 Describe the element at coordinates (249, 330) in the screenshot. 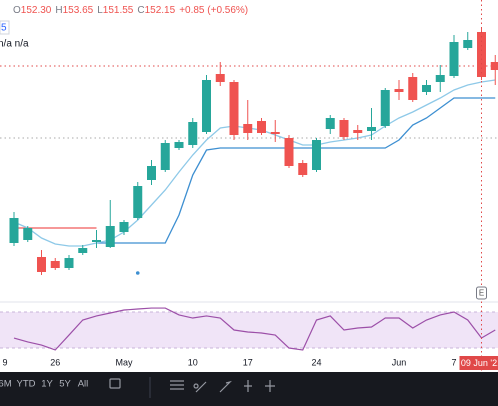

I see `rsi-band` at that location.